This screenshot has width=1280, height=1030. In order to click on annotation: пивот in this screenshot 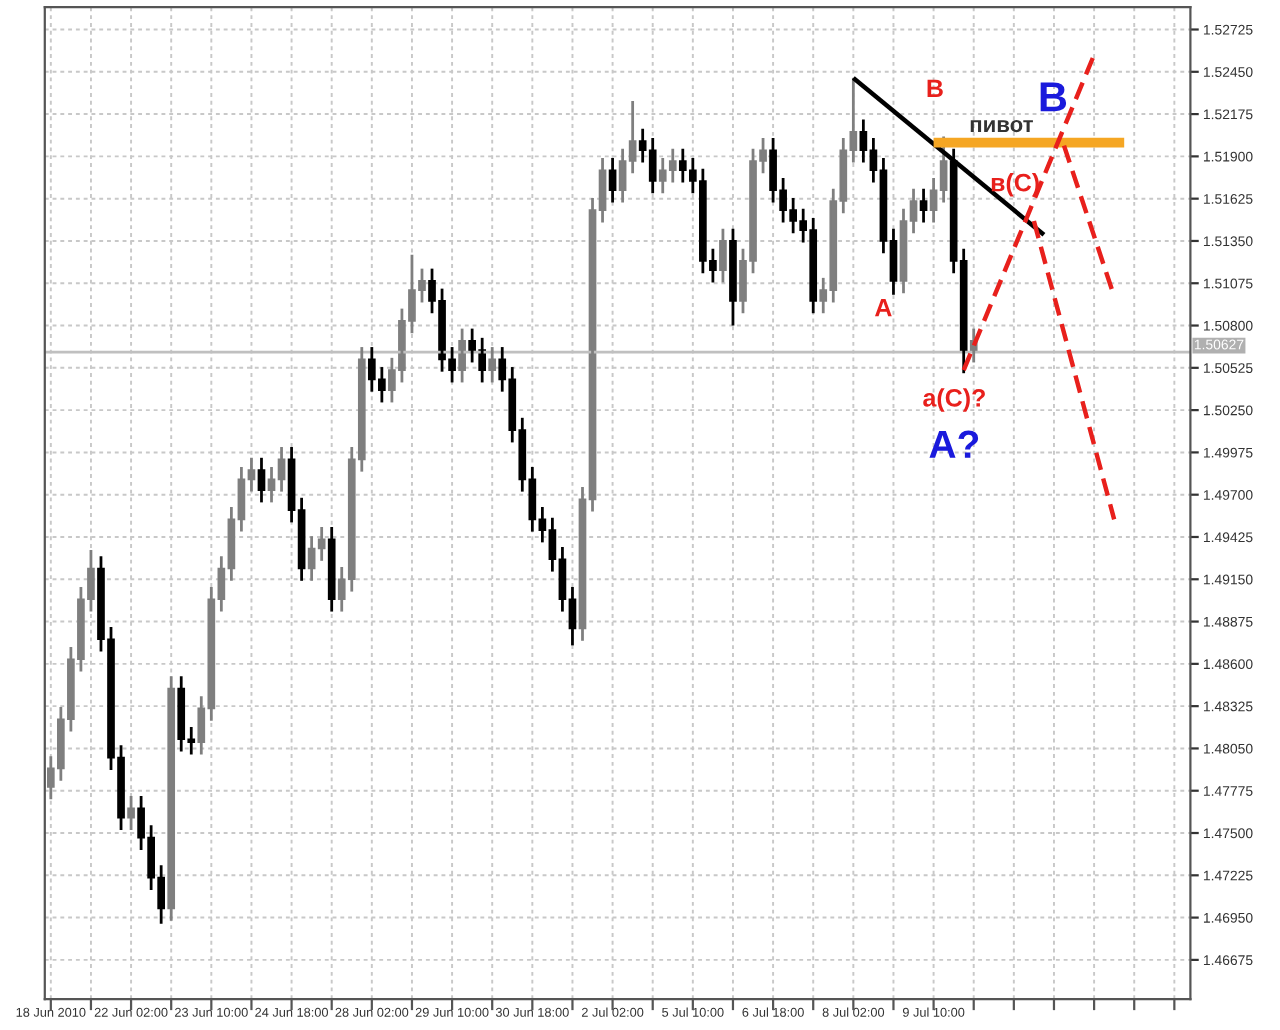, I will do `click(1001, 126)`.